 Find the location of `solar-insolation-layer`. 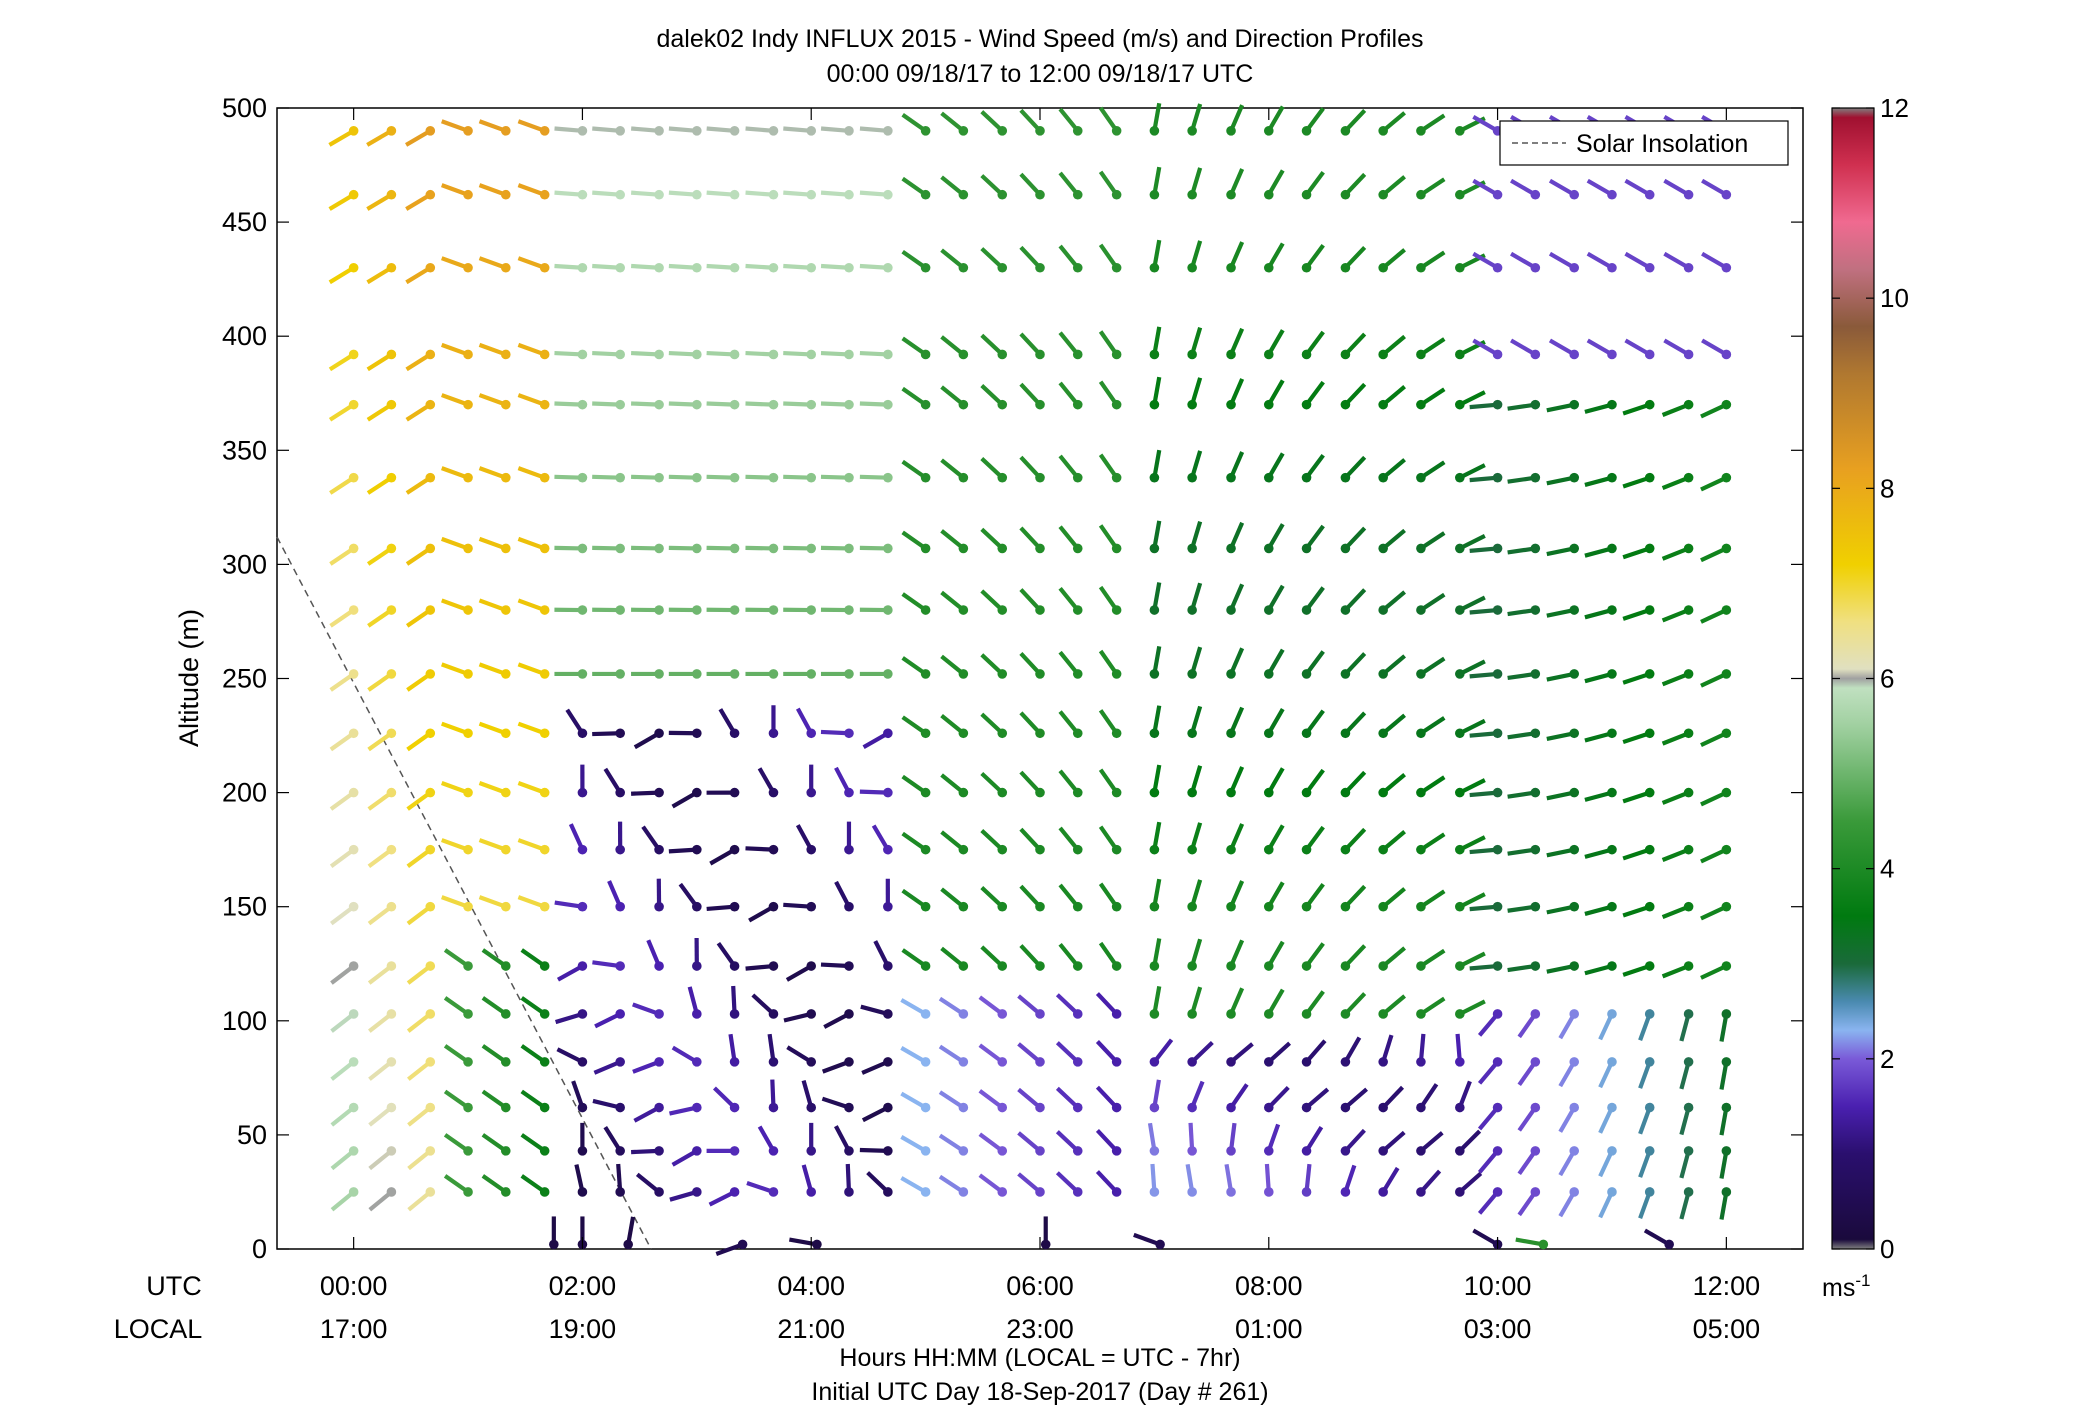

solar-insolation-layer is located at coordinates (464, 893).